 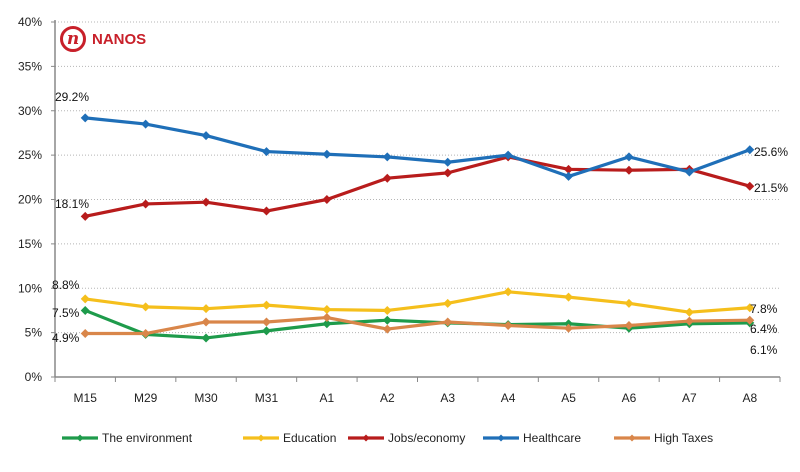 I want to click on x-tick-label: A5, so click(x=568, y=398).